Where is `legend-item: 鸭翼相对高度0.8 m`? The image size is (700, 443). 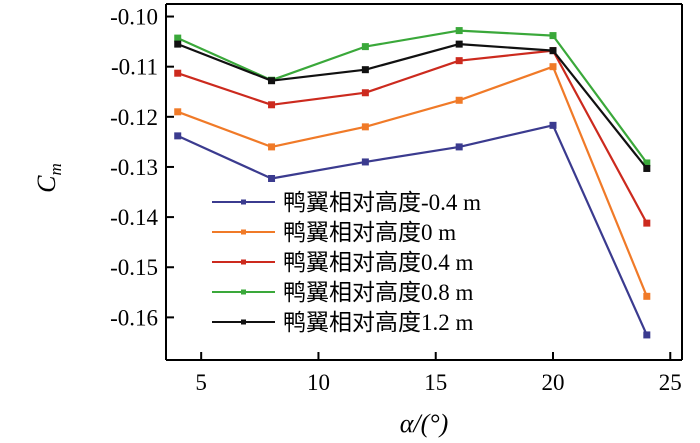
legend-item: 鸭翼相对高度0.8 m is located at coordinates (343, 292).